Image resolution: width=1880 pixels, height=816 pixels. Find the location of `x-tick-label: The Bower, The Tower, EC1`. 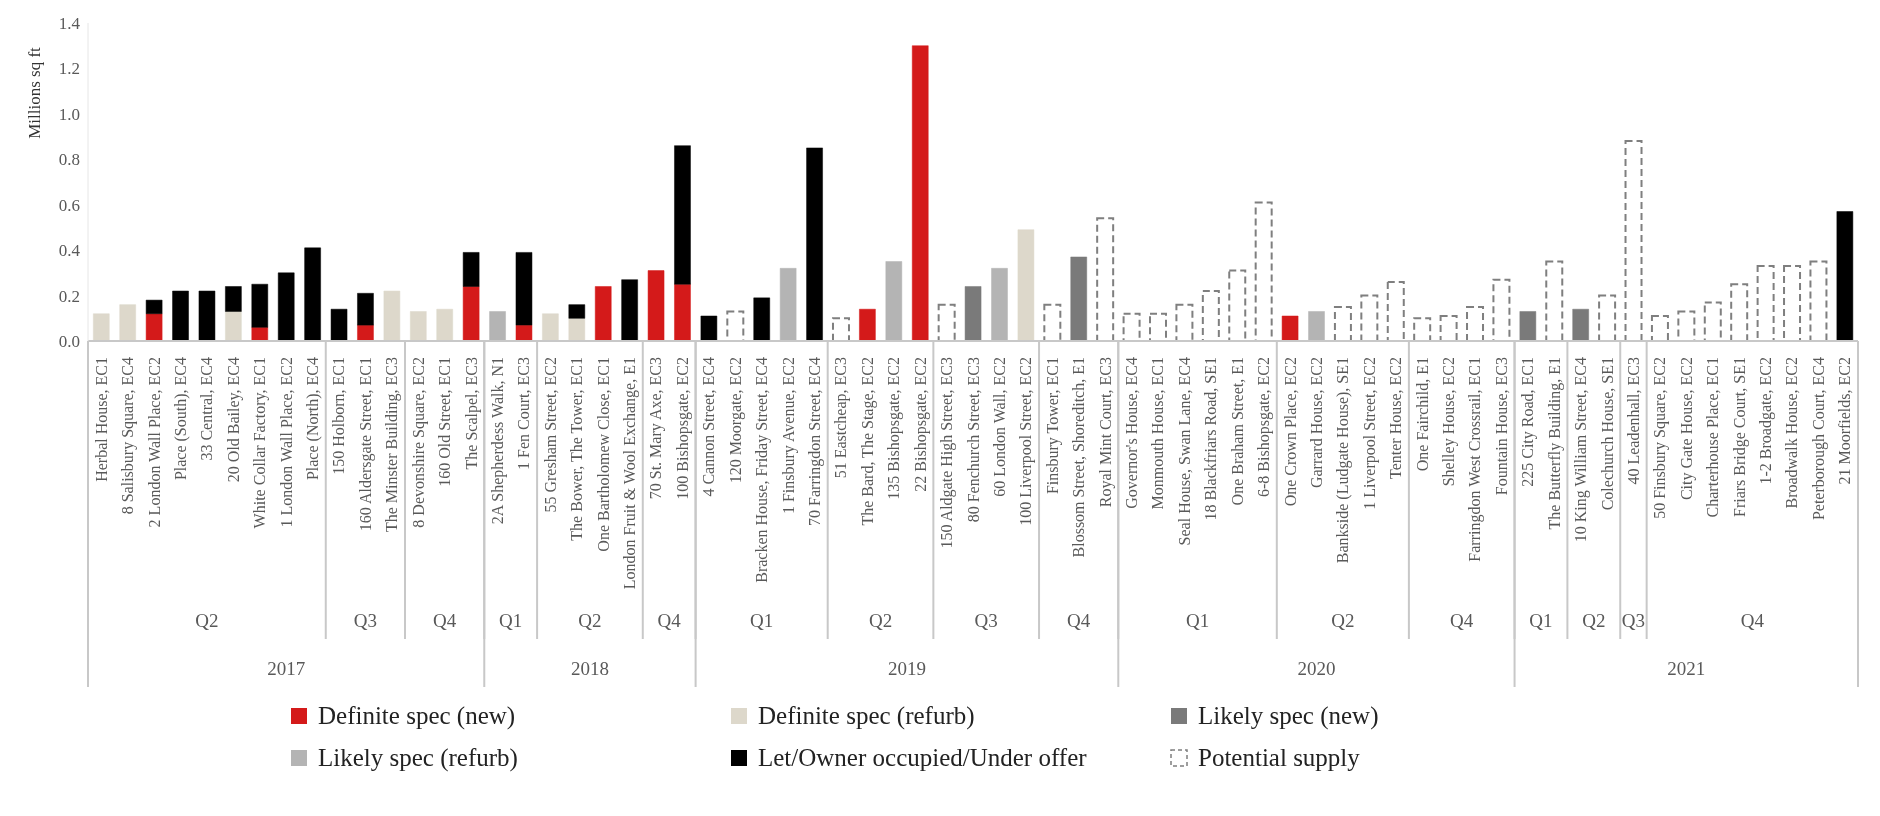

x-tick-label: The Bower, The Tower, EC1 is located at coordinates (577, 449).